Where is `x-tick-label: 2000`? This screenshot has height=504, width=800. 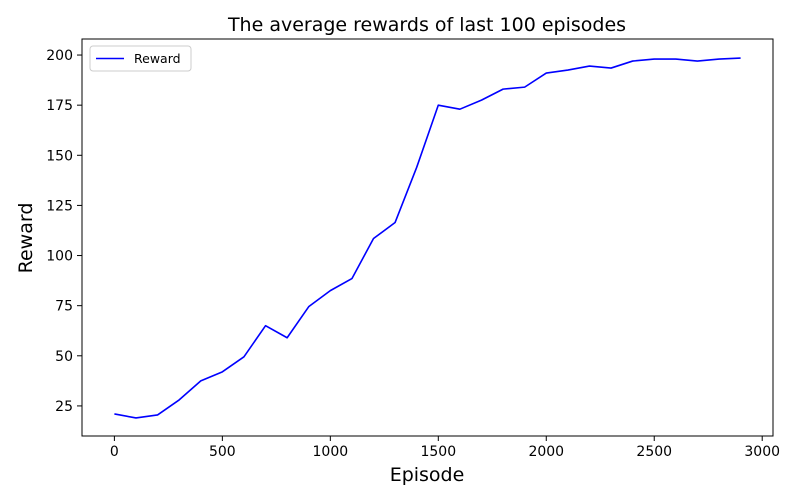 x-tick-label: 2000 is located at coordinates (546, 452).